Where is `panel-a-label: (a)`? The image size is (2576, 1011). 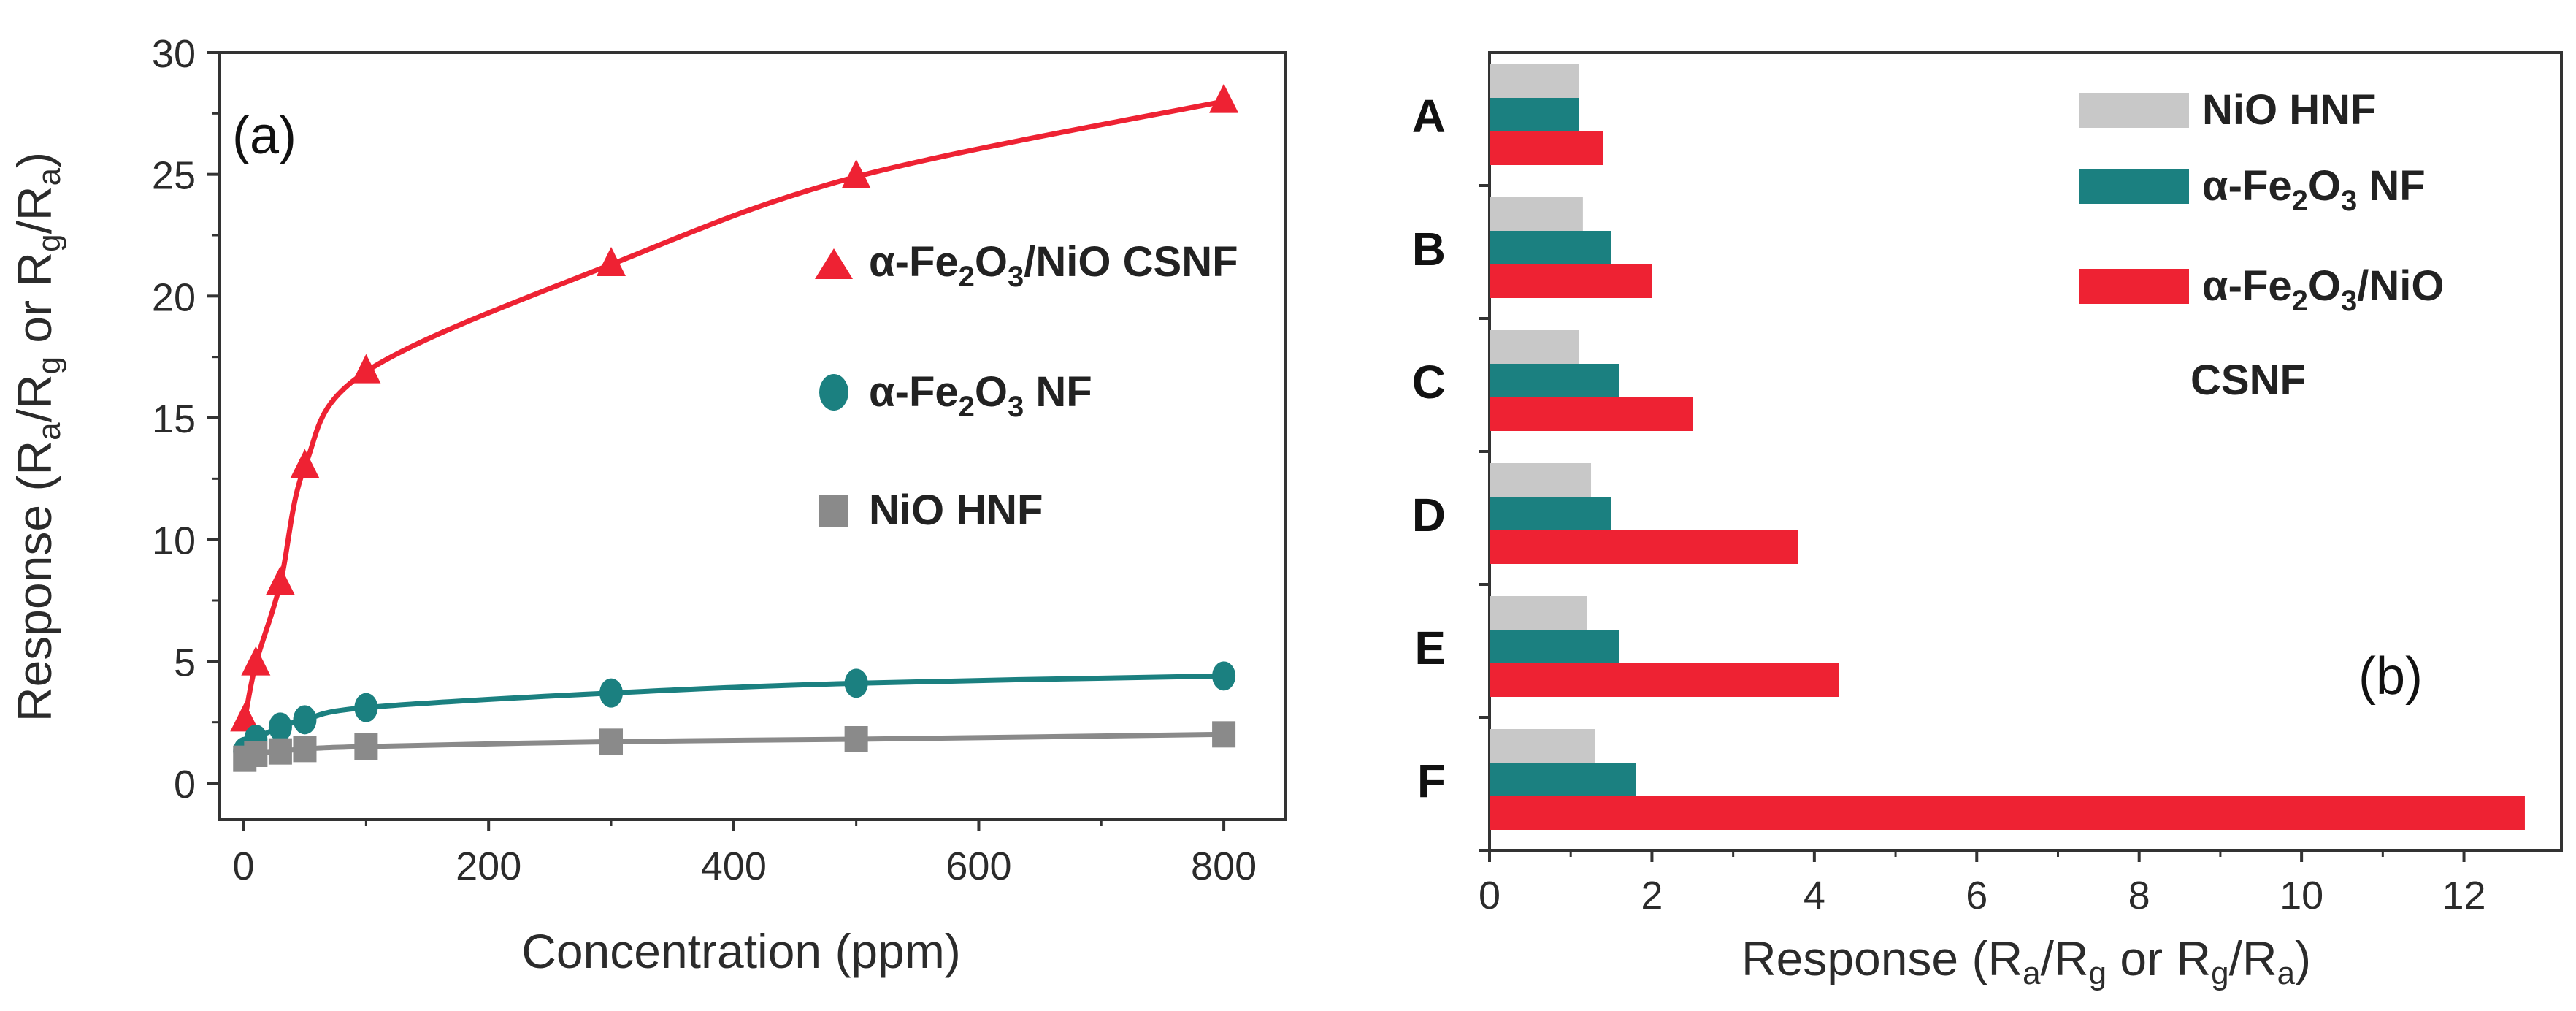
panel-a-label: (a) is located at coordinates (264, 136).